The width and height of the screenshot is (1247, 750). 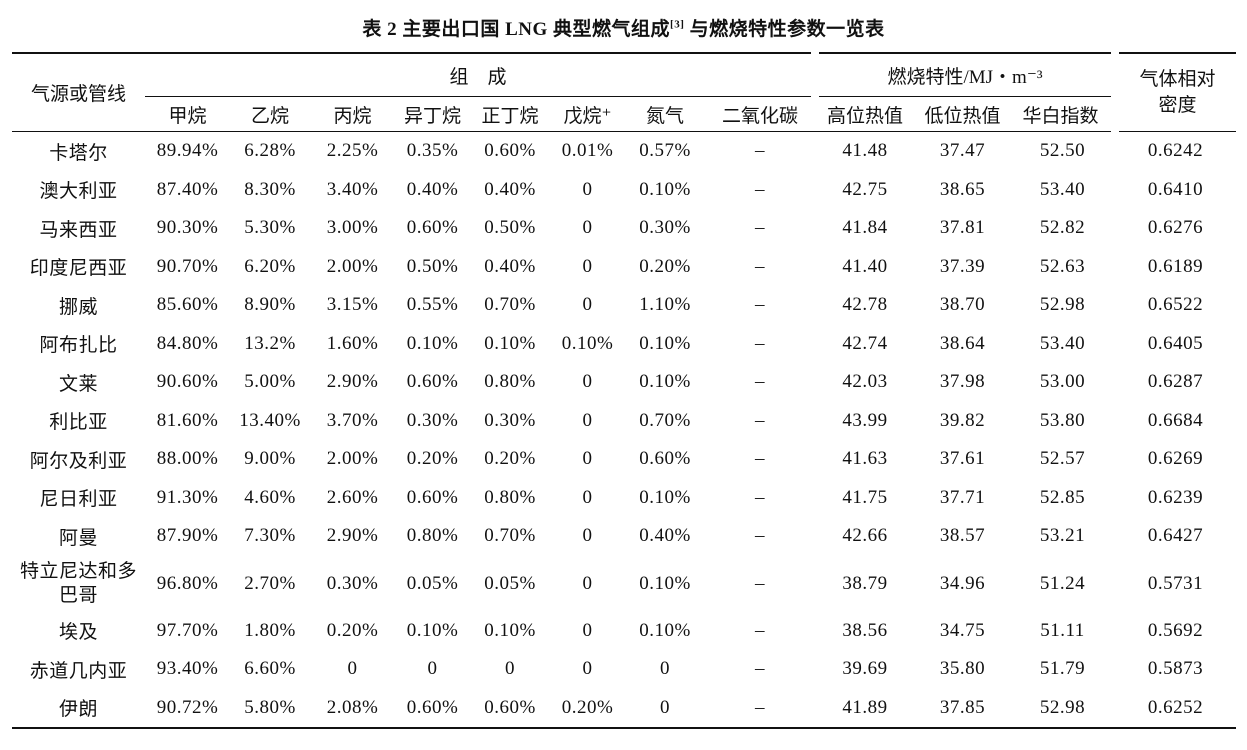 What do you see at coordinates (677, 24) in the screenshot?
I see `title-reference: [3]` at bounding box center [677, 24].